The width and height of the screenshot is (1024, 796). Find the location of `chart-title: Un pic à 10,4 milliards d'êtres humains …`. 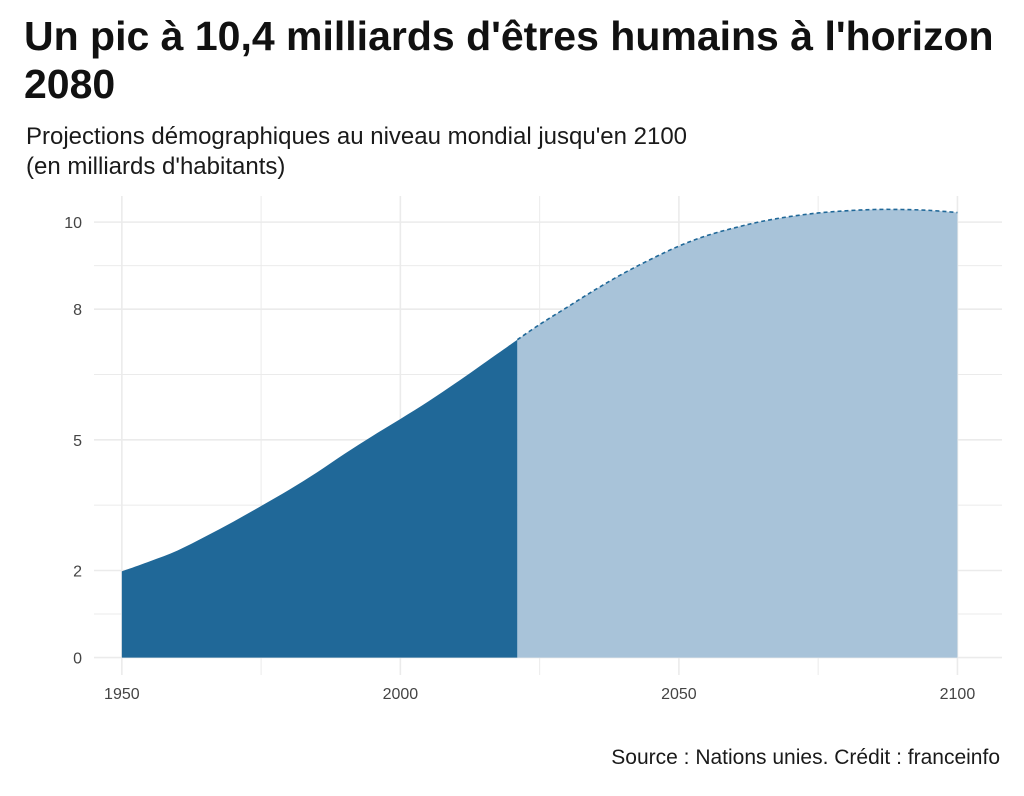

chart-title: Un pic à 10,4 milliards d'êtres humains … is located at coordinates (509, 60).